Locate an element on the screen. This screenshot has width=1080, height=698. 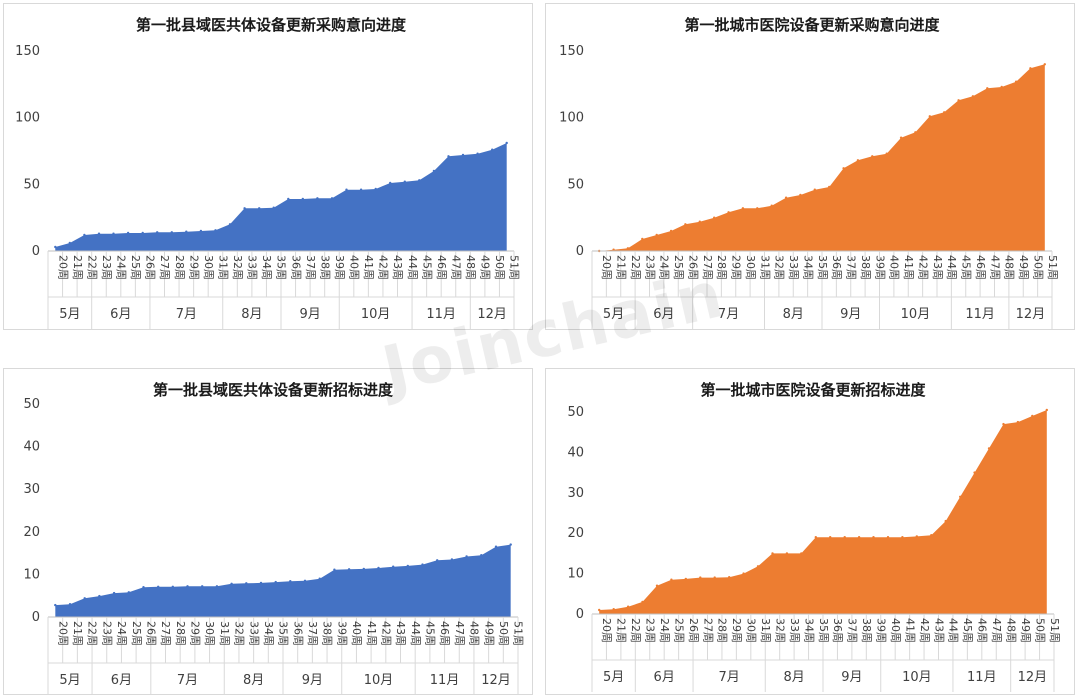
x-week-label: 49周 is located at coordinates (1023, 267).